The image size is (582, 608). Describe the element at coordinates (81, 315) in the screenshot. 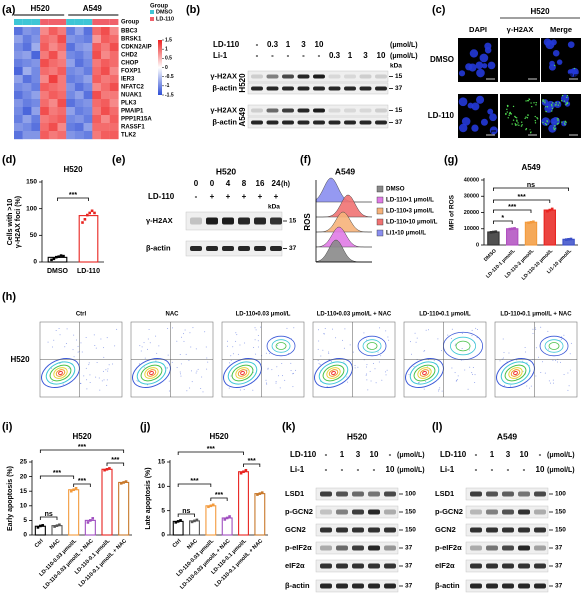

I see `plot-title: Ctrl` at that location.